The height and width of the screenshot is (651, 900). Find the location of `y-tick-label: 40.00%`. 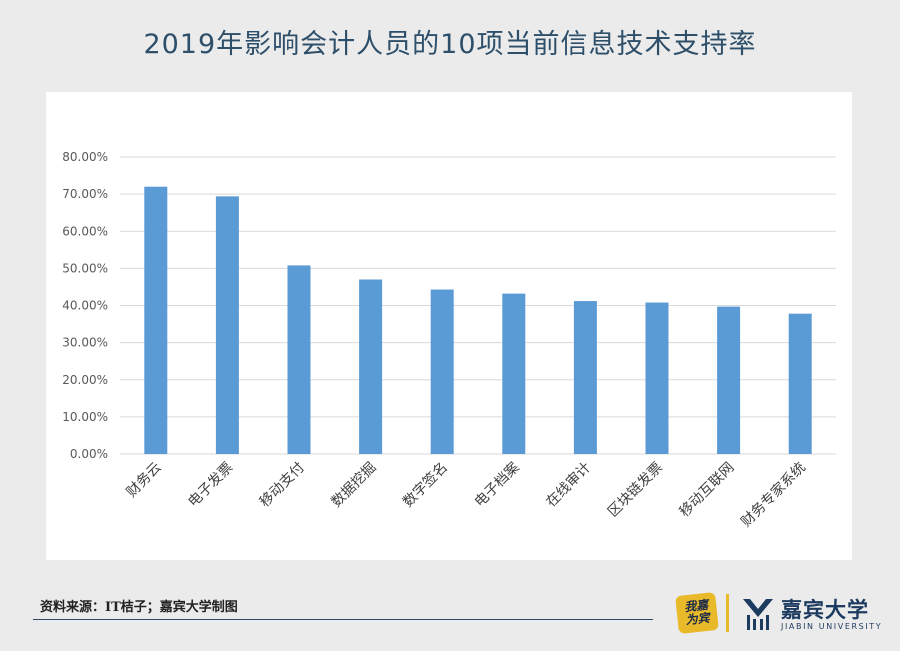

y-tick-label: 40.00% is located at coordinates (85, 306).